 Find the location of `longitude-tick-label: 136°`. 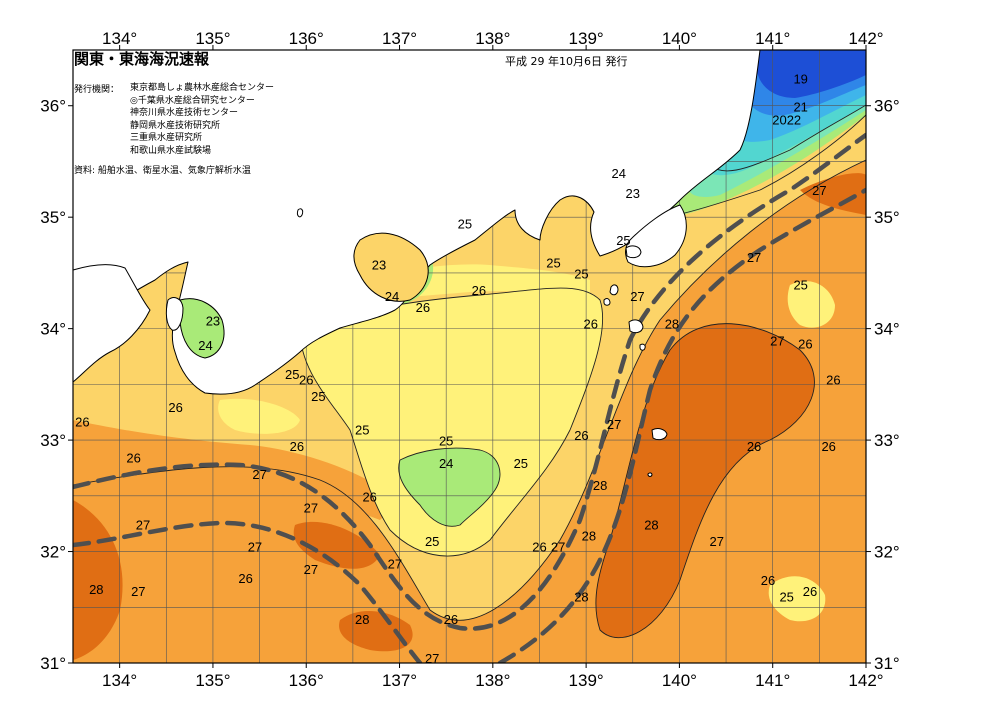

longitude-tick-label: 136° is located at coordinates (306, 680).